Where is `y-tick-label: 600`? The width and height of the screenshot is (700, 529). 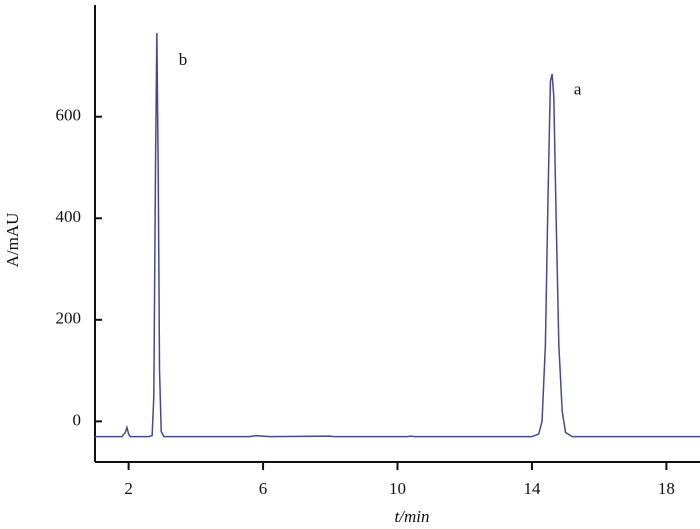
y-tick-label: 600 is located at coordinates (69, 115).